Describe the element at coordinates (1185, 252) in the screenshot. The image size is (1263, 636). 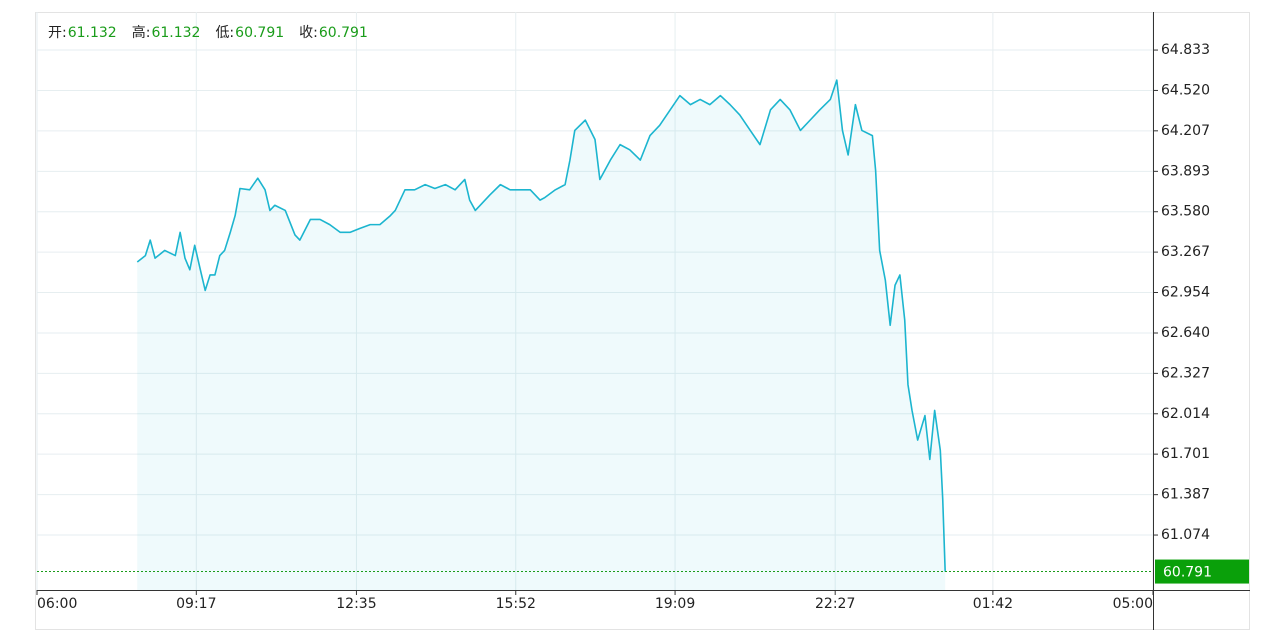
I see `y-tick-label: 63.267` at that location.